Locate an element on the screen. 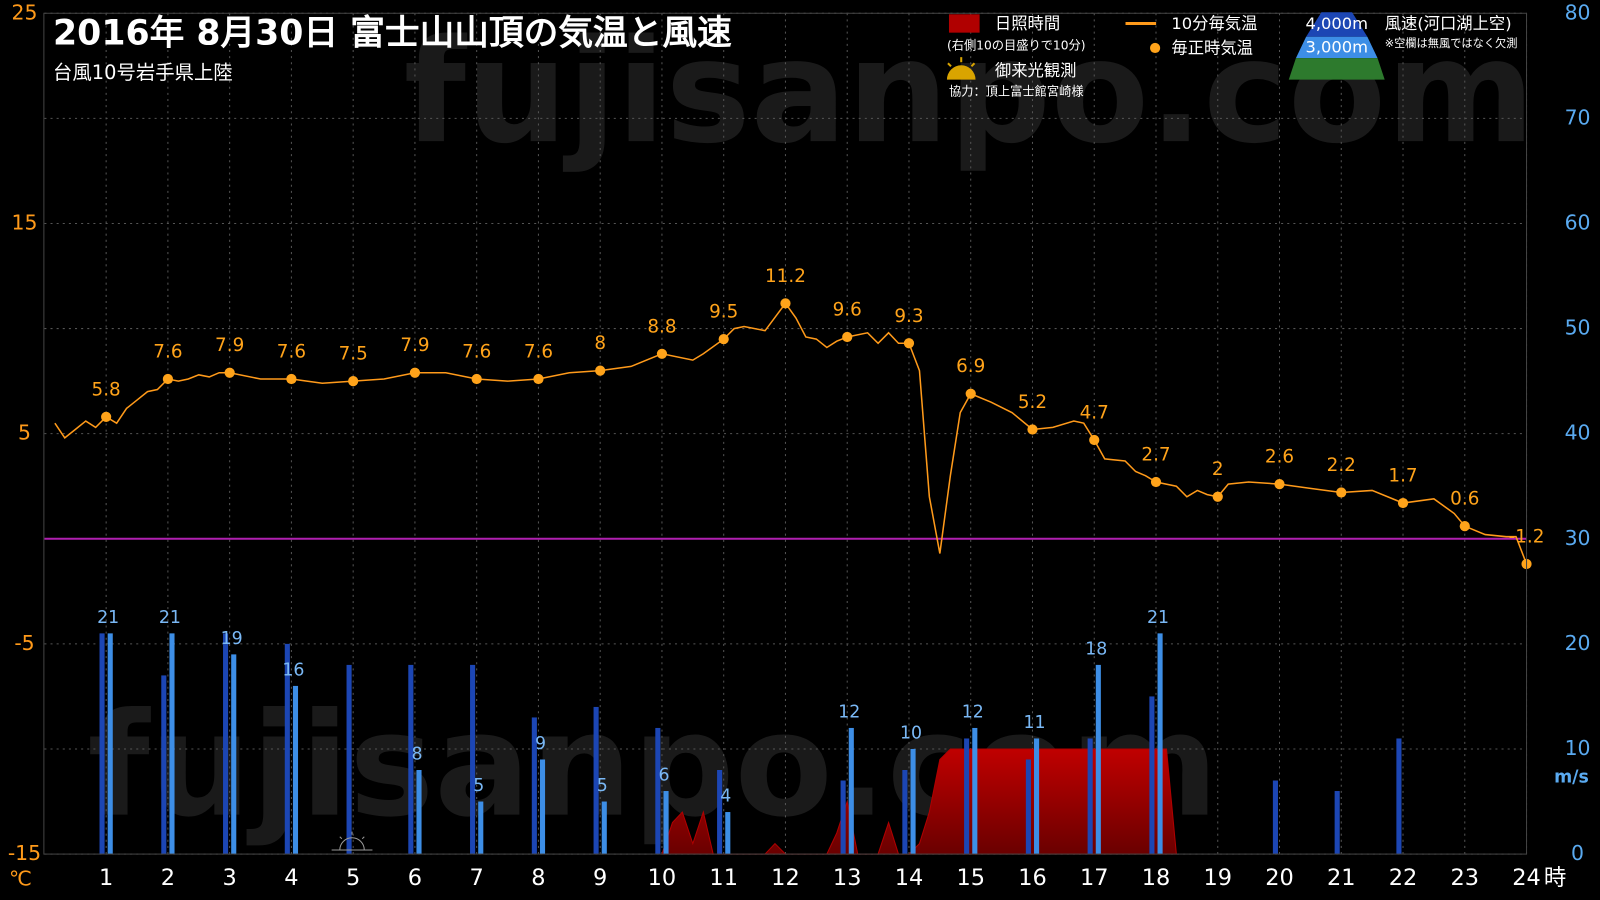 Image resolution: width=1600 pixels, height=900 pixels. y2-tick-label: 60 is located at coordinates (1578, 222).